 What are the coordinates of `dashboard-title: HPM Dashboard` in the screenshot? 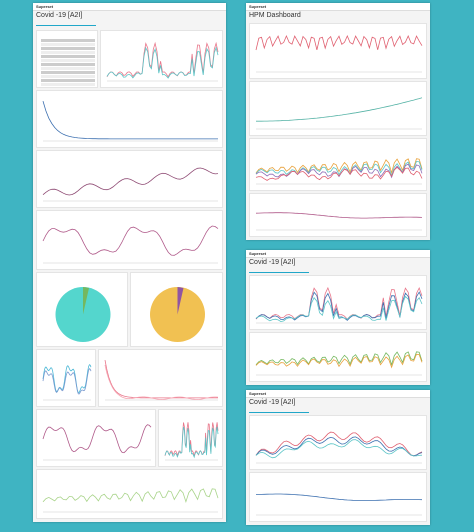 It's located at (275, 15).